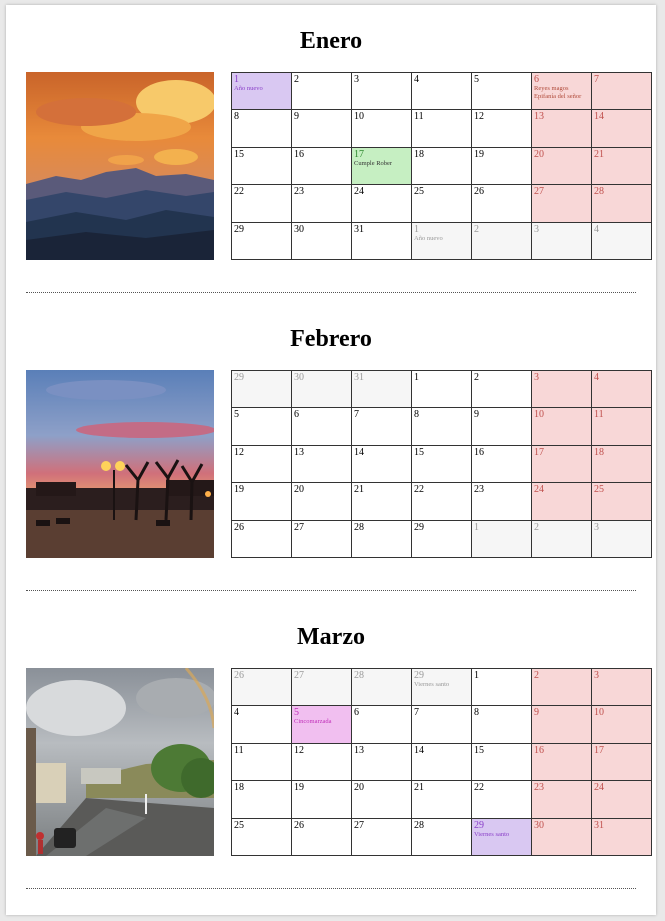 The image size is (665, 921). I want to click on day-number: 17, so click(539, 452).